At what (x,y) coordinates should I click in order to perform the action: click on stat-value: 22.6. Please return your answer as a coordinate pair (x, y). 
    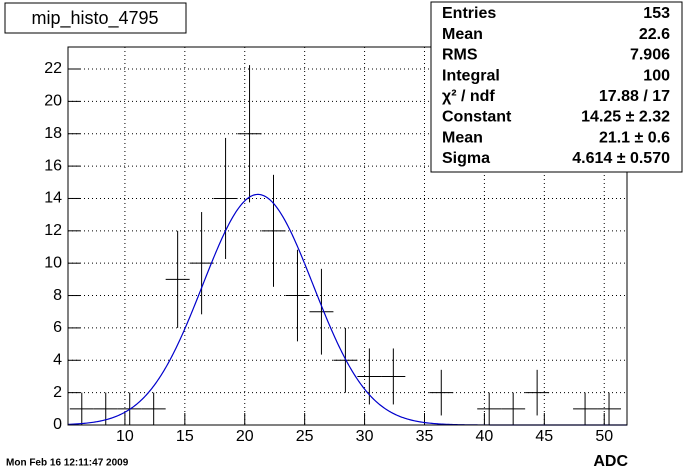
    Looking at the image, I should click on (654, 34).